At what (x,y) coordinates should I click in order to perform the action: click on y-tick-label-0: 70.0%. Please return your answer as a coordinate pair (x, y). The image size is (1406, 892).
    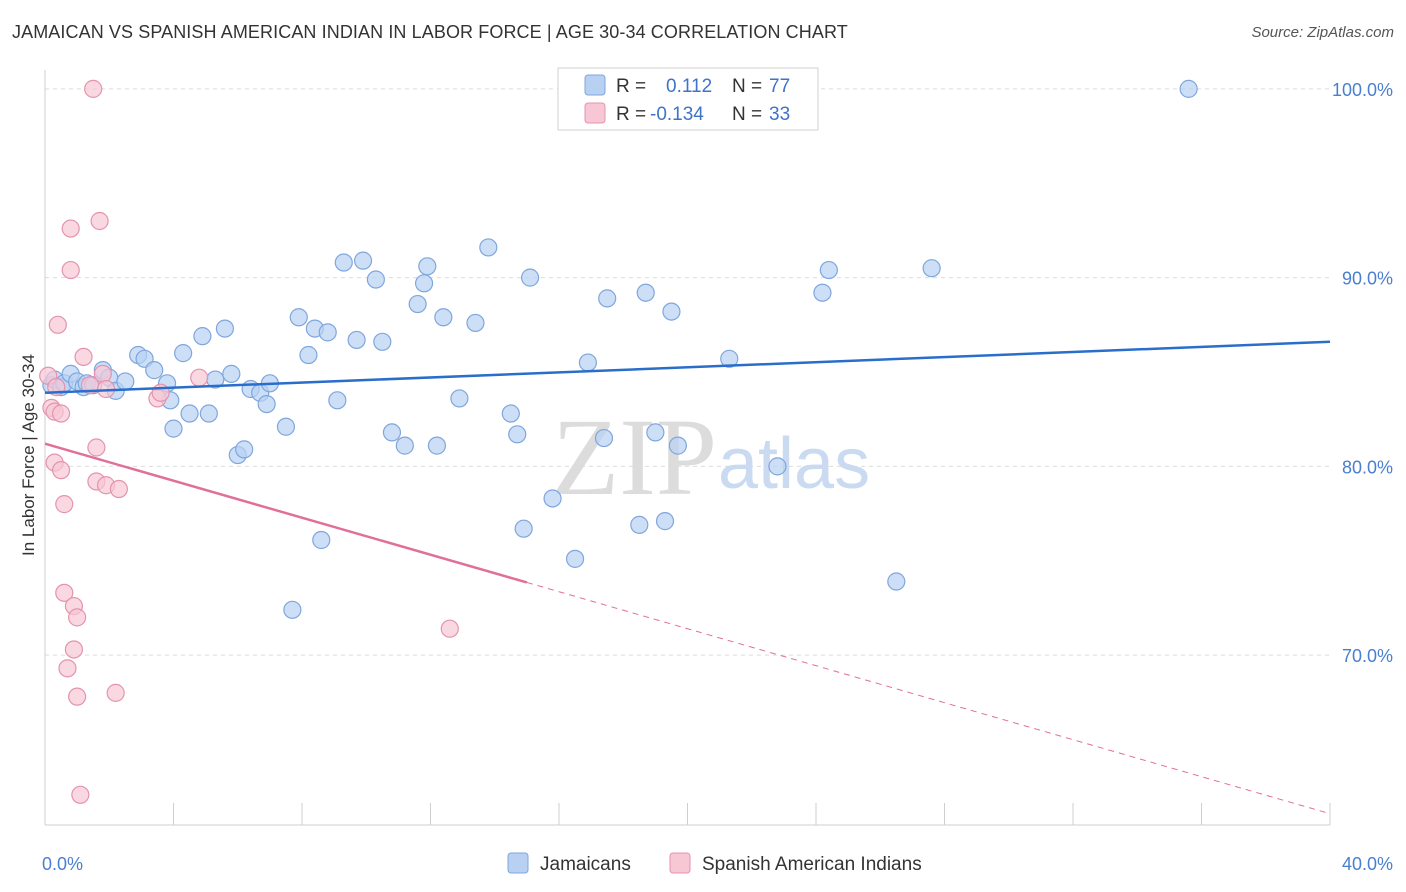
    Looking at the image, I should click on (1367, 656).